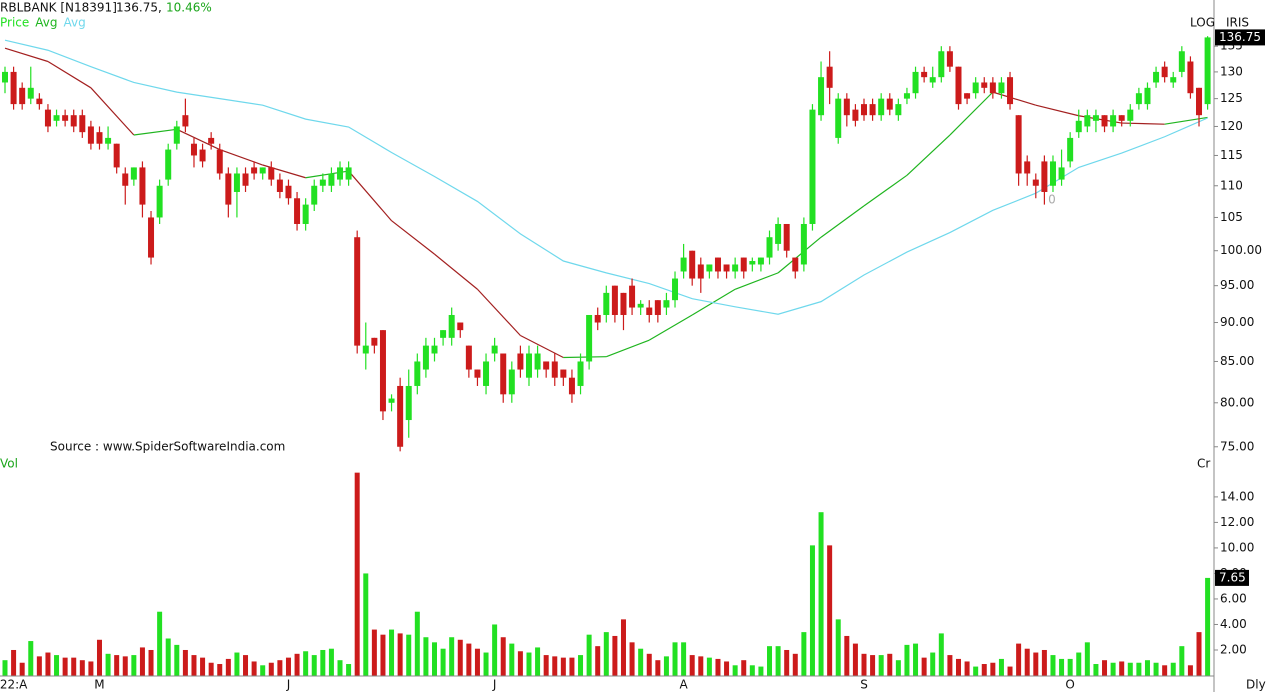 This screenshot has width=1266, height=692. I want to click on volume-unit: Cr, so click(1203, 464).